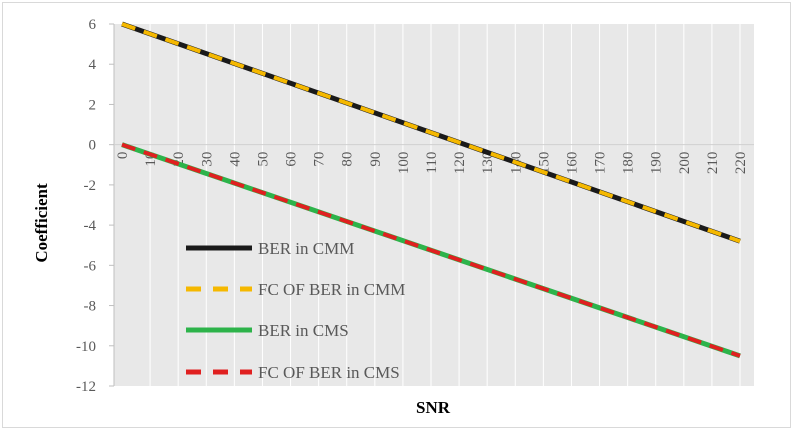 The width and height of the screenshot is (795, 432). Describe the element at coordinates (86, 347) in the screenshot. I see `y-tick-label: -10` at that location.